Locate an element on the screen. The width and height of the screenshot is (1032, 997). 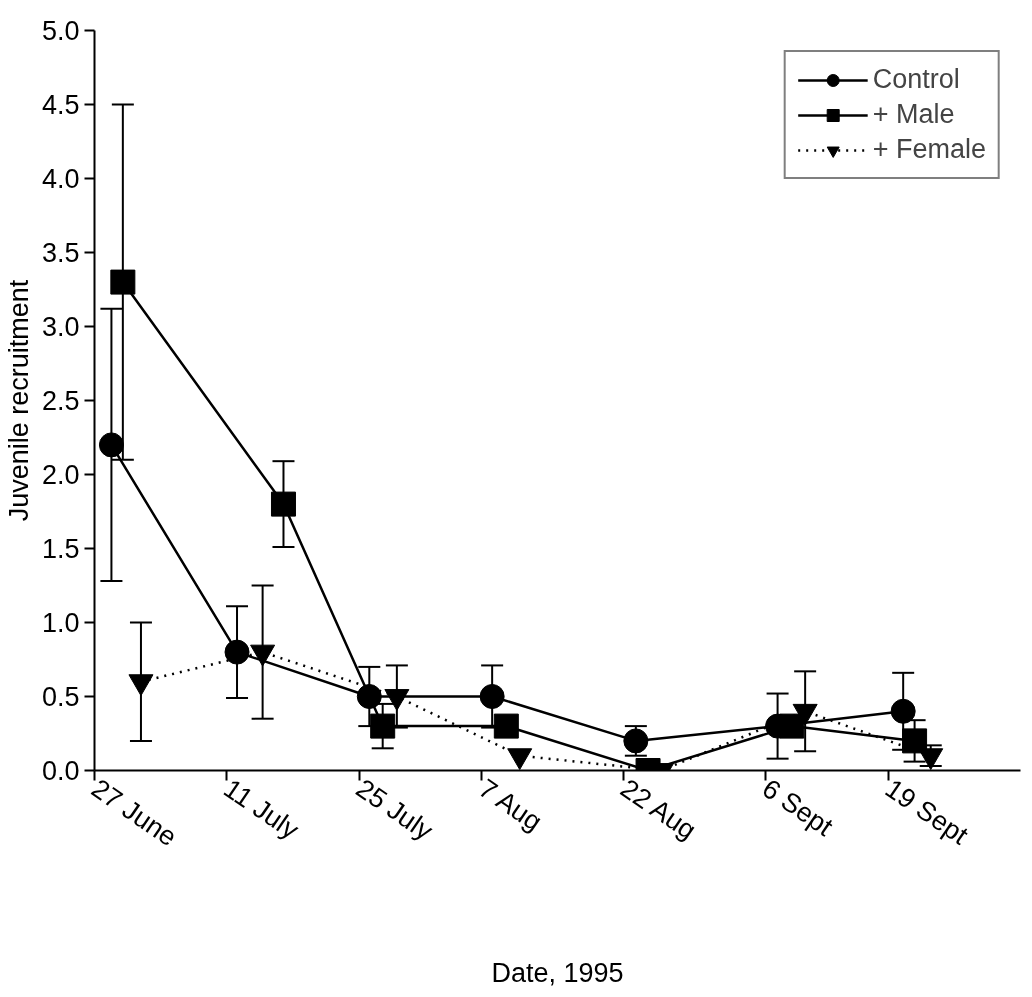
y-tick-label: 3.5 is located at coordinates (60, 253).